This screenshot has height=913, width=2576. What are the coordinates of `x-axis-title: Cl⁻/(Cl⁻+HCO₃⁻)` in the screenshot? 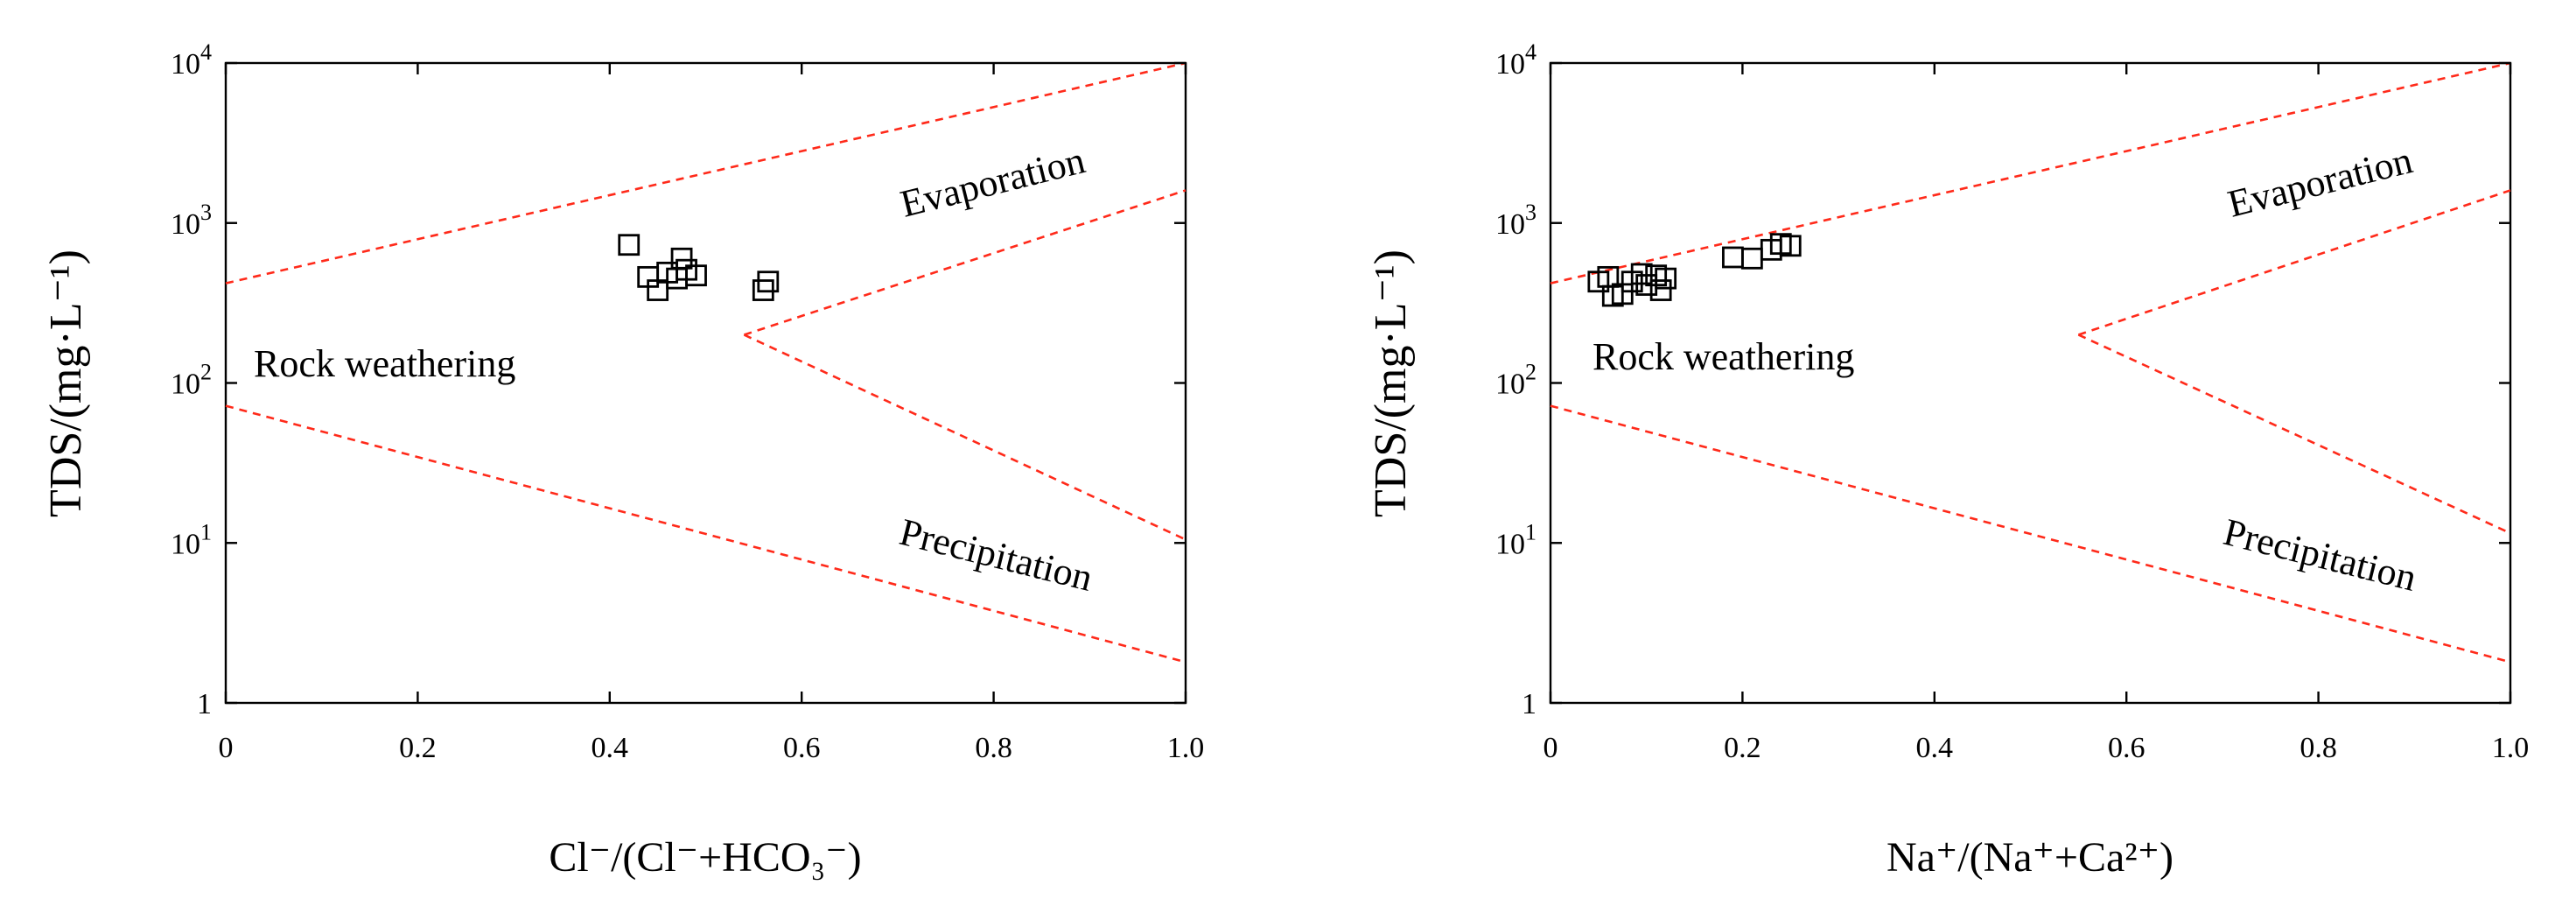 It's located at (705, 857).